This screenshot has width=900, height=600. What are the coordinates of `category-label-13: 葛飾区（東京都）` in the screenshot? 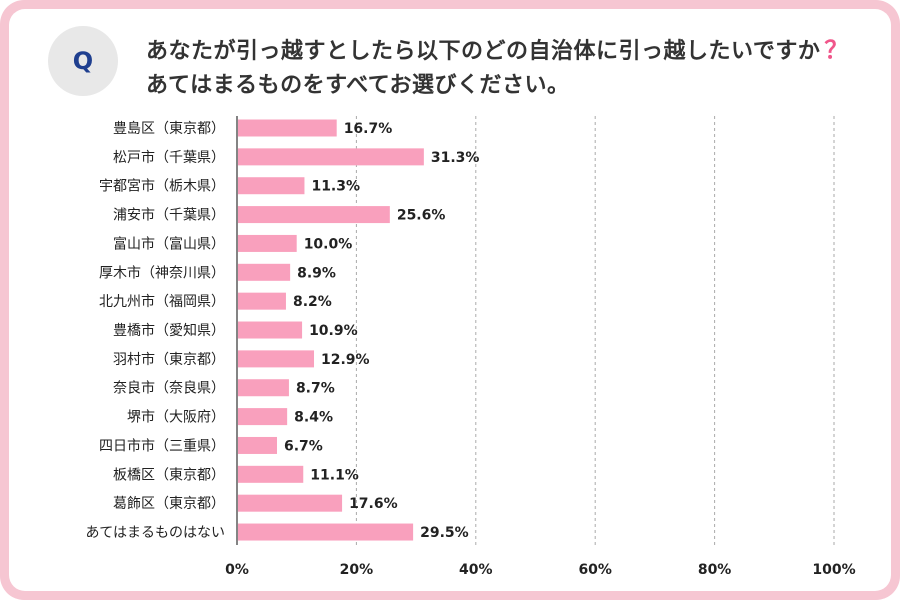 It's located at (169, 504).